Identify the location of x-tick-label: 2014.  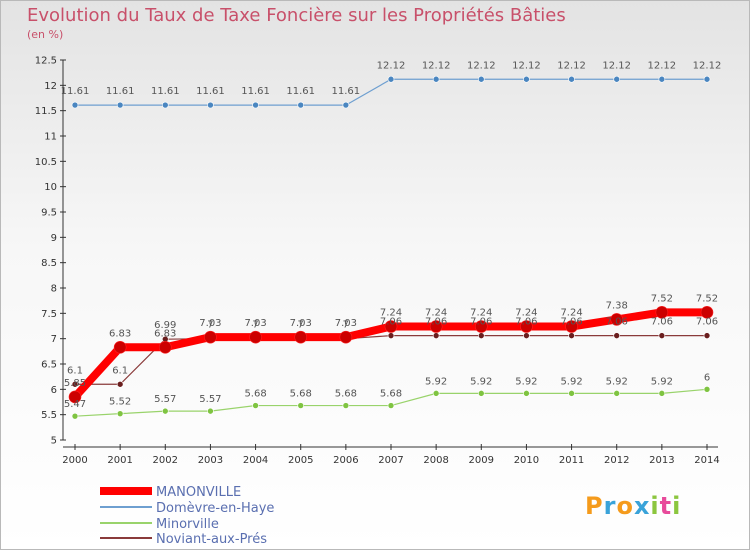
(706, 460).